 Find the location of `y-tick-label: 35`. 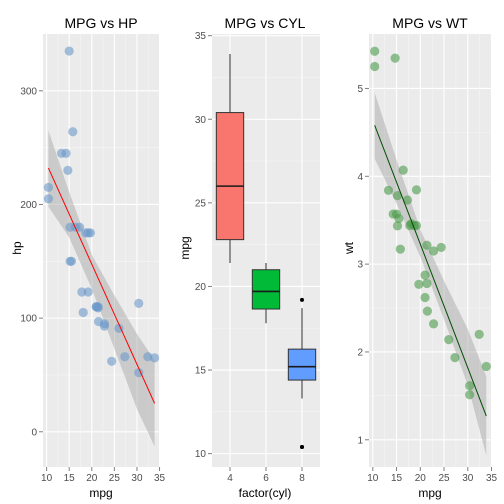

y-tick-label: 35 is located at coordinates (201, 36).